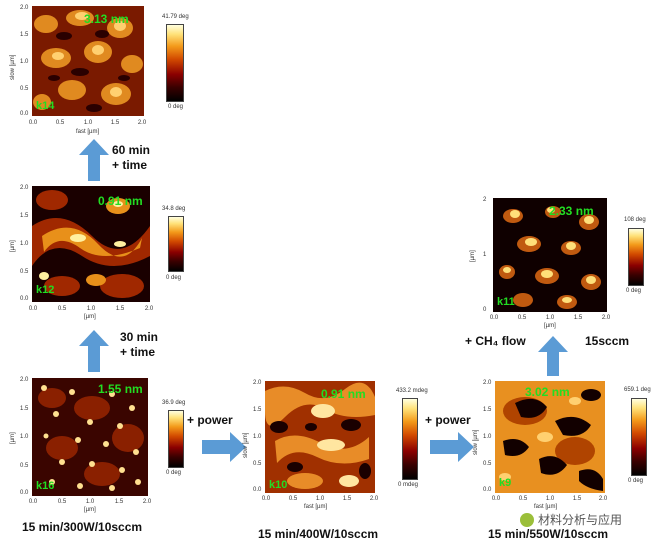 This screenshot has width=665, height=546. I want to click on step-label-15sccm: 15sccm, so click(607, 341).